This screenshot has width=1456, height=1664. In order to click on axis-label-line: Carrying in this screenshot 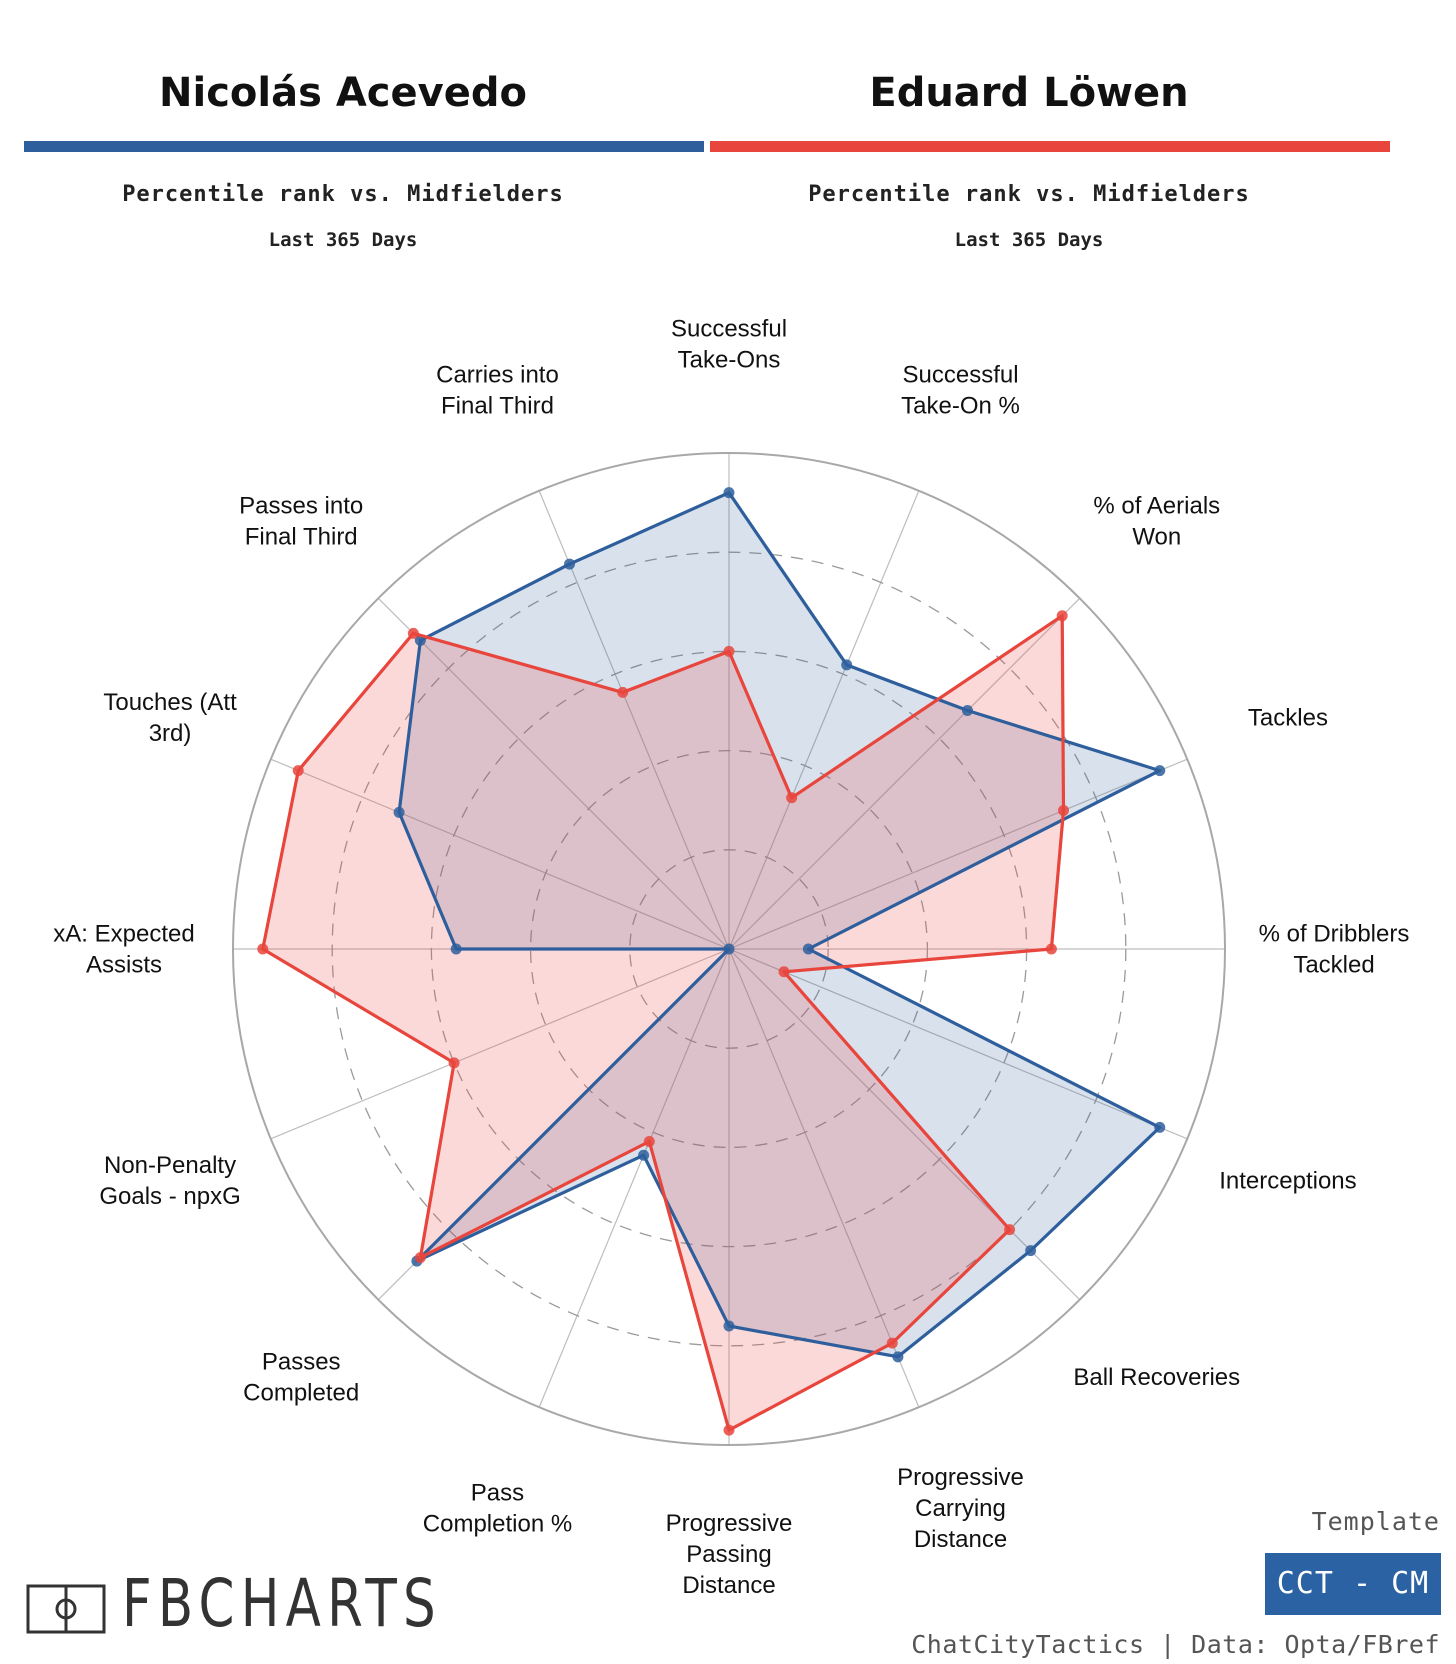, I will do `click(960, 1508)`.